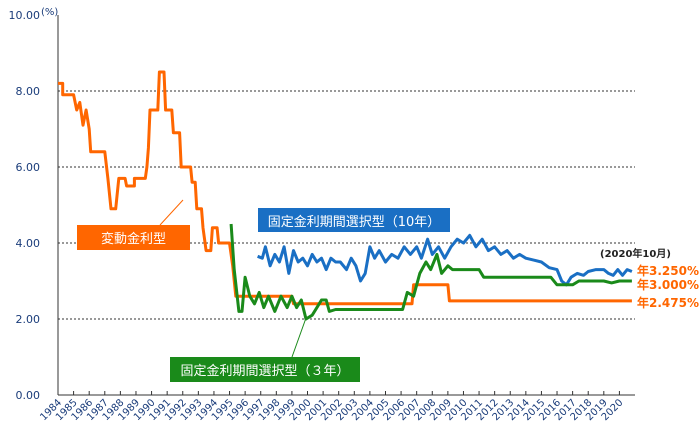 Image resolution: width=700 pixels, height=435 pixels. Describe the element at coordinates (28, 395) in the screenshot. I see `y-tick-label: 0.00` at that location.